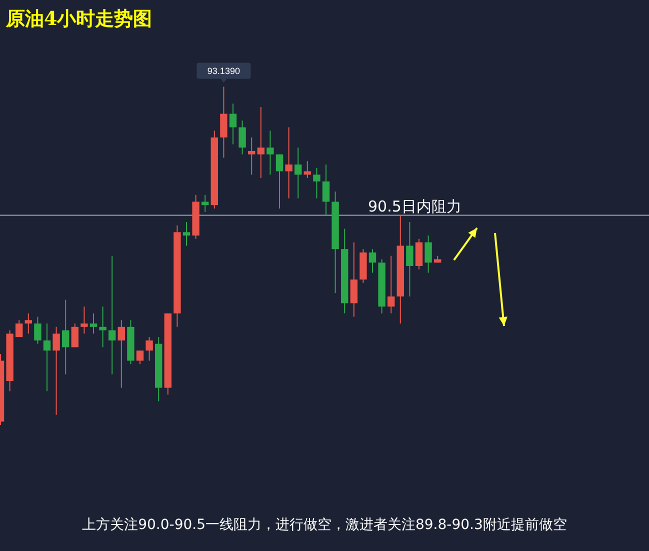  What do you see at coordinates (415, 206) in the screenshot?
I see `ref-line-label: 90.5日内阻力` at bounding box center [415, 206].